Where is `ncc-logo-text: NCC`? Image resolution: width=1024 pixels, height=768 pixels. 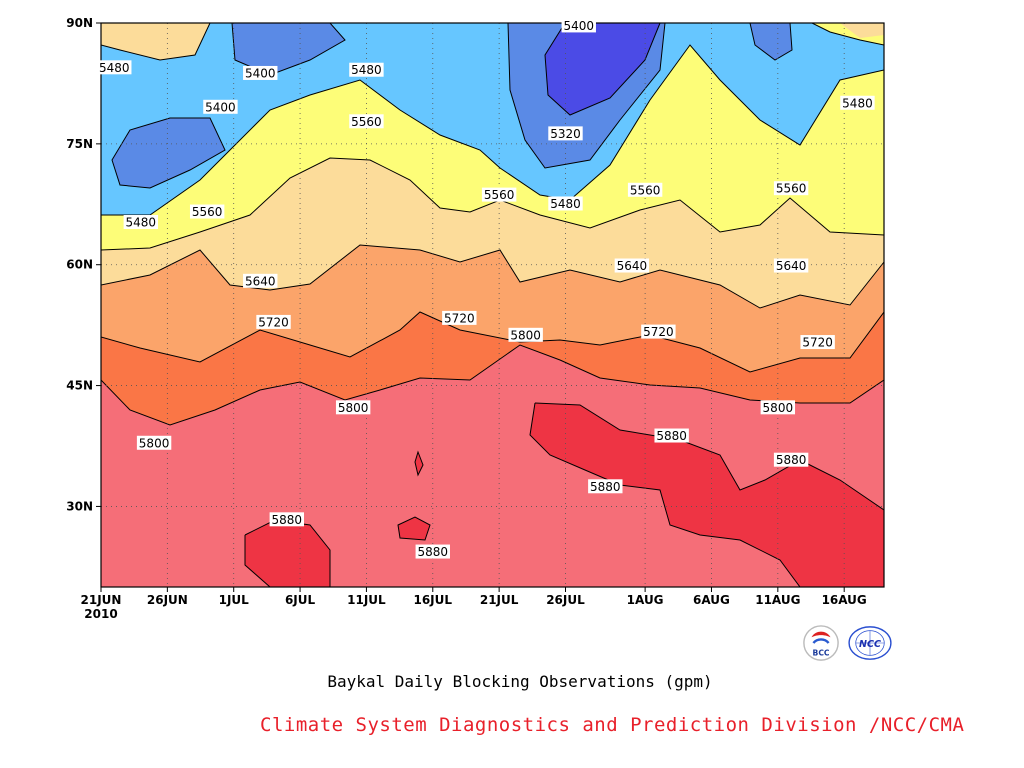
ncc-logo-text: NCC is located at coordinates (870, 644).